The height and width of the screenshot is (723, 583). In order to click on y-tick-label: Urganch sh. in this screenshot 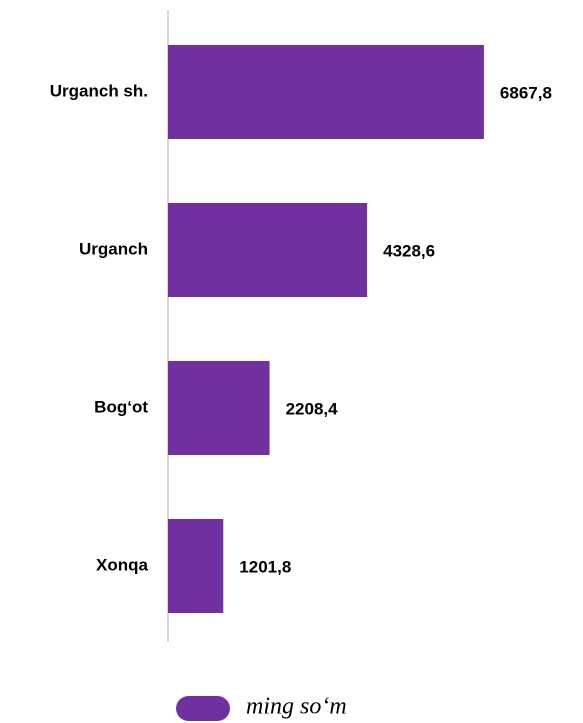, I will do `click(99, 90)`.